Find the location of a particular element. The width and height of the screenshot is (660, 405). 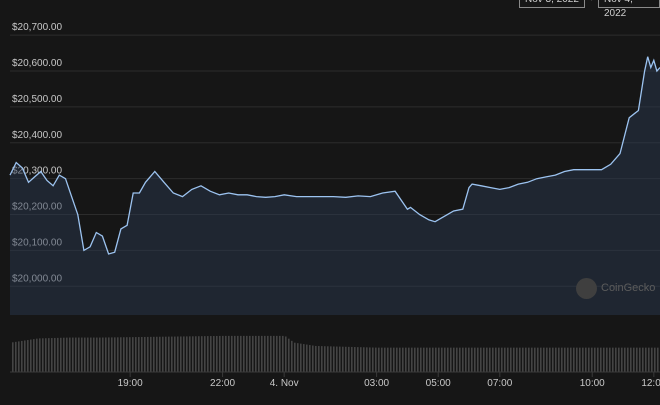

date-range-to: Nov 4, 2022 is located at coordinates (629, 9).